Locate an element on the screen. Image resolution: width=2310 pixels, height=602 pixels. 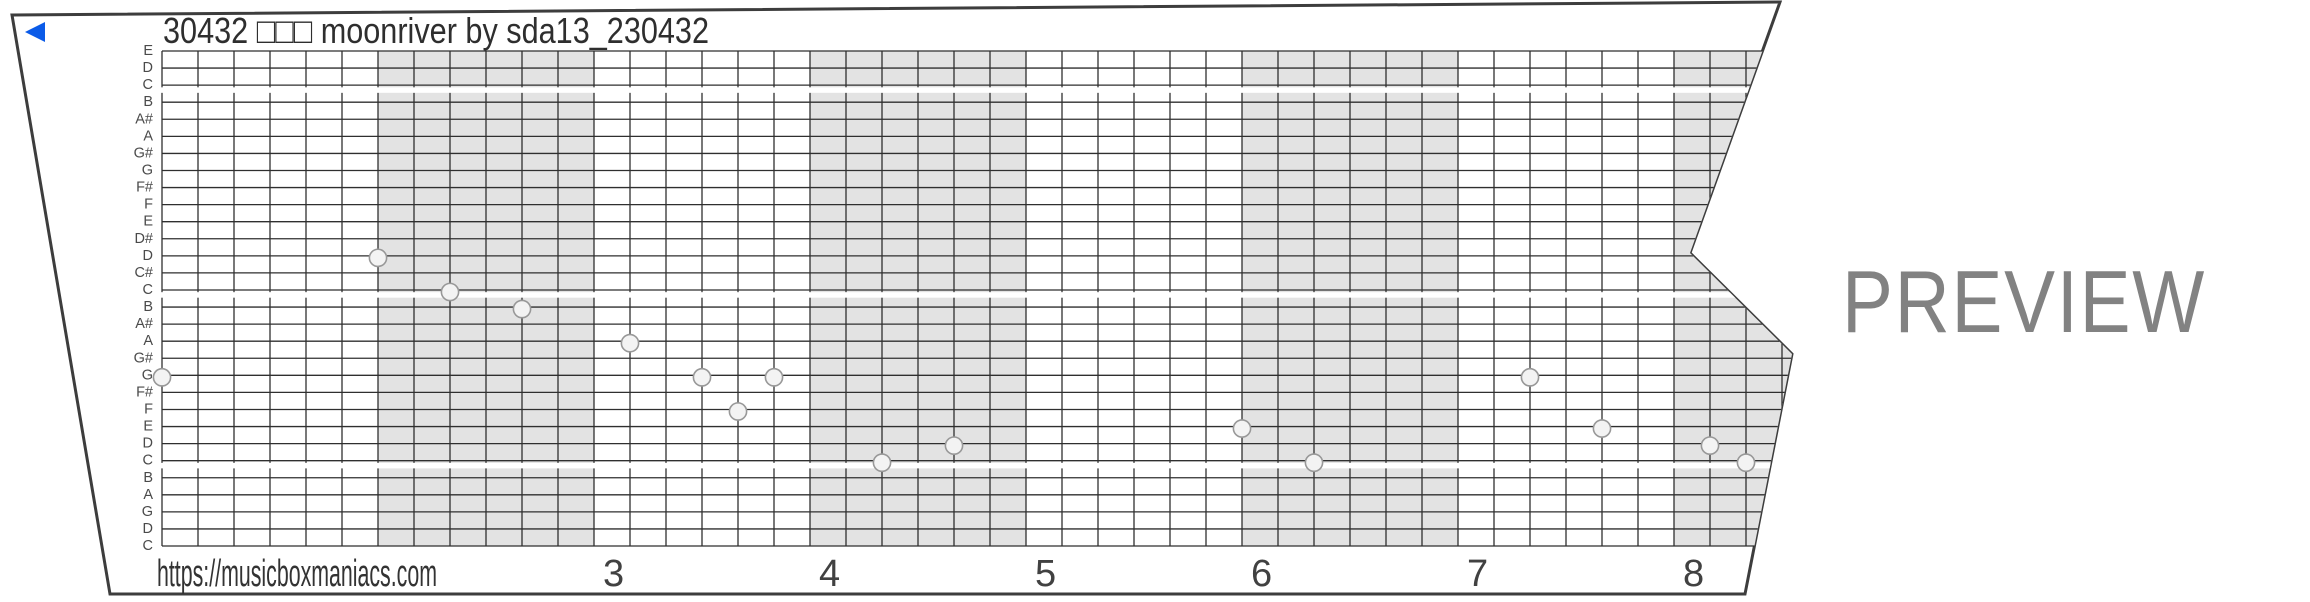
strip-title: 30432 □□□ moonriver by sda13_230432 is located at coordinates (436, 30).